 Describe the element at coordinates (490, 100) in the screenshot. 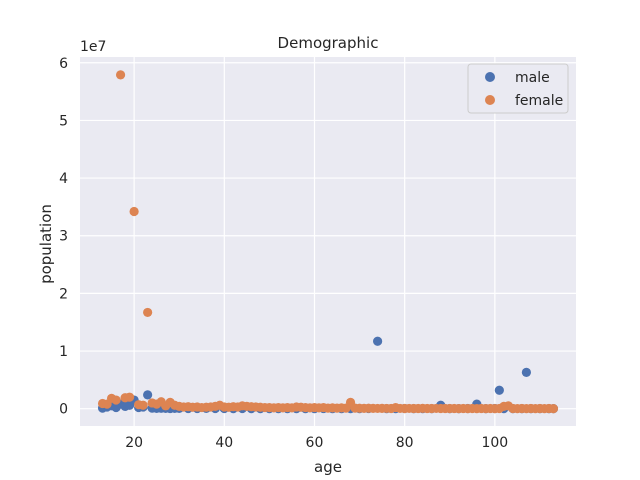

I see `legend-marker-female` at that location.